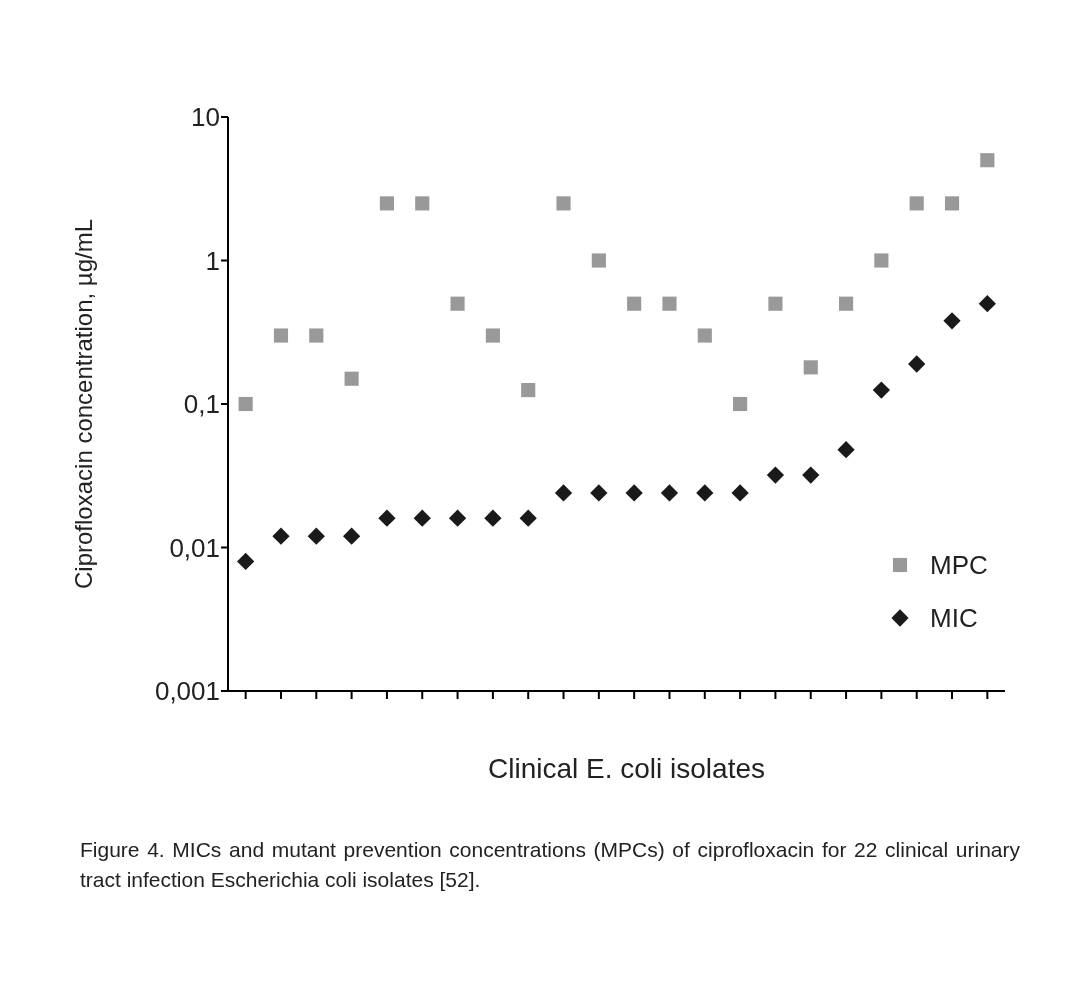  Describe the element at coordinates (954, 618) in the screenshot. I see `legend-label: MIC` at that location.